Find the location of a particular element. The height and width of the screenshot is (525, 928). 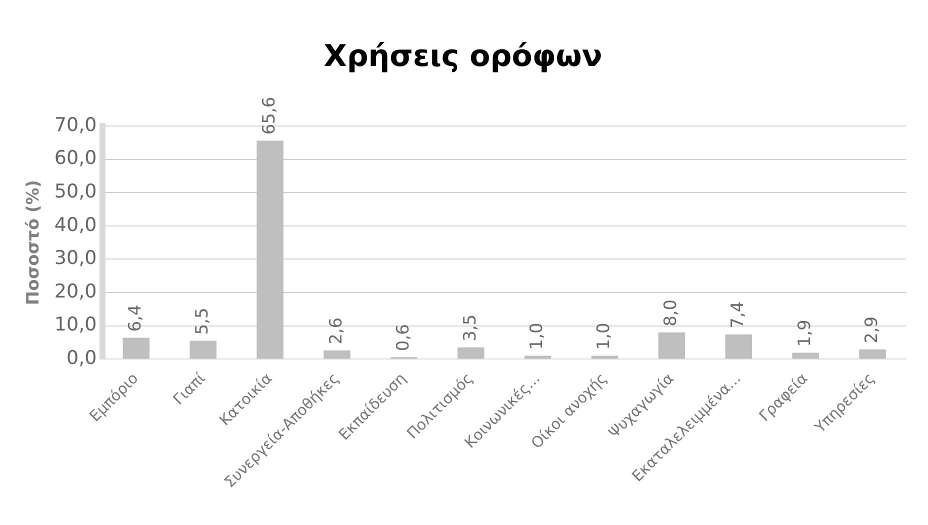

y-tick-label: 50,0 is located at coordinates (75, 191).